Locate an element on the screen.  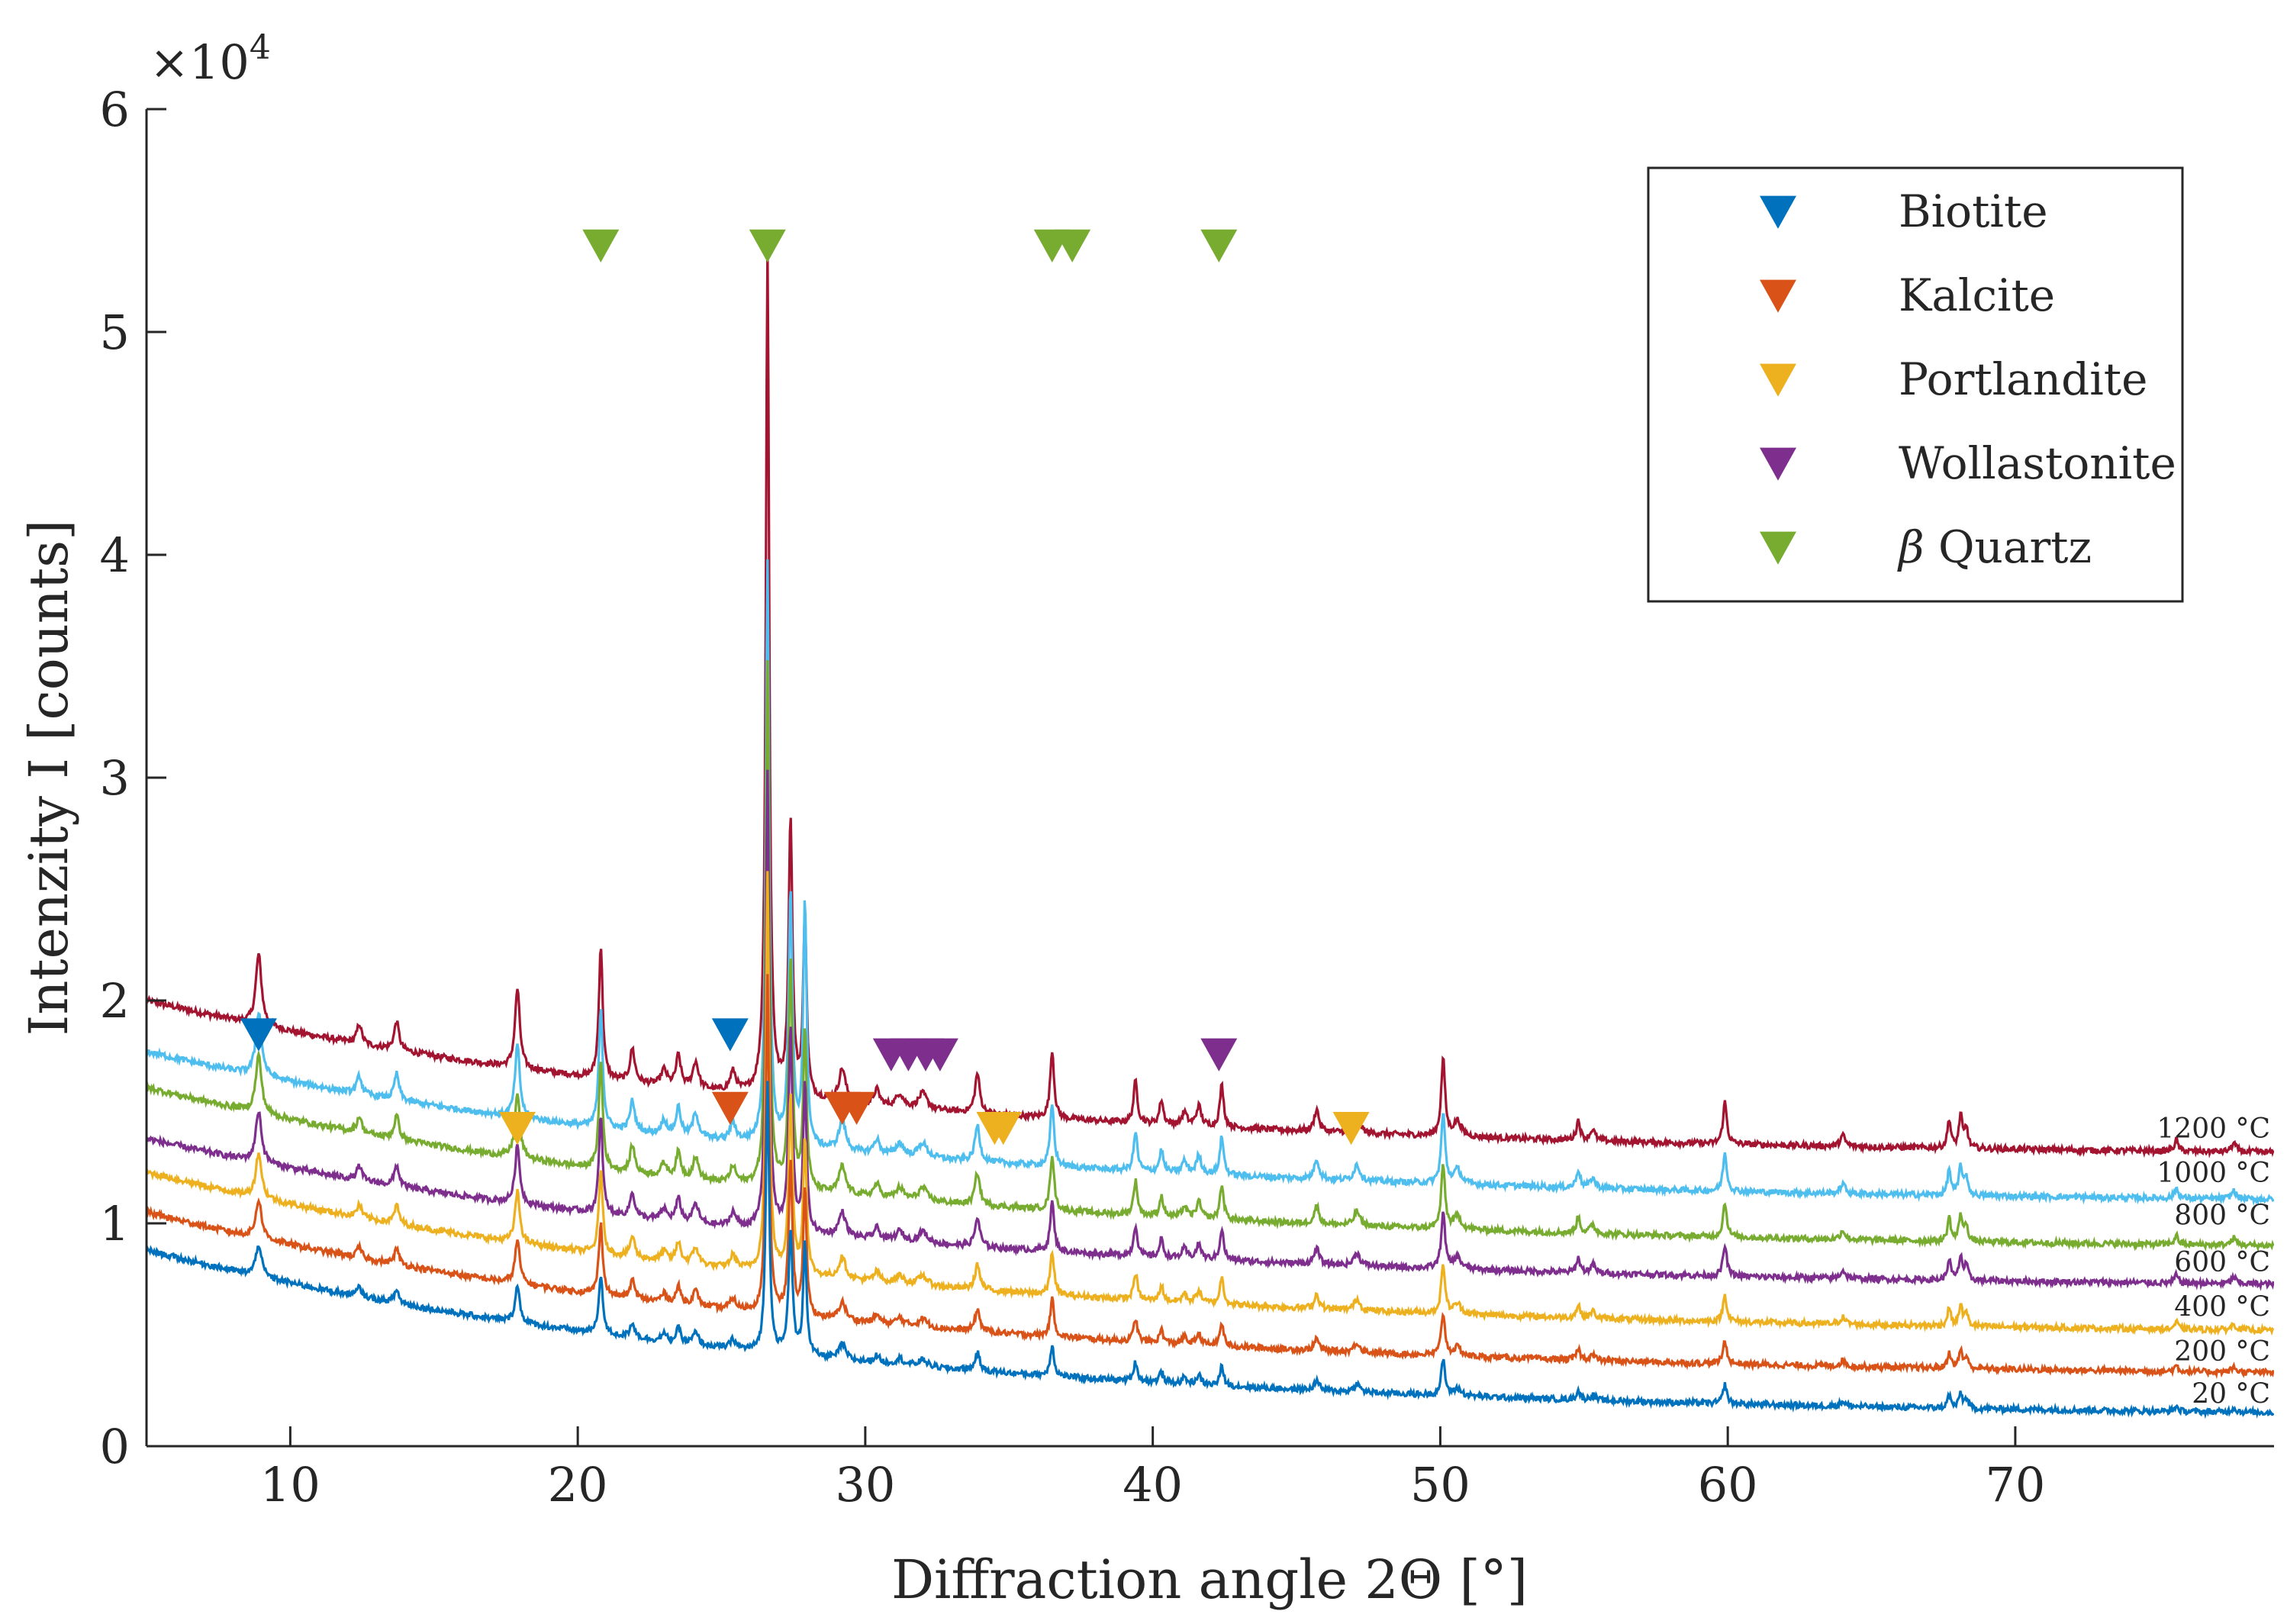
y-tick-label: 6 is located at coordinates (115, 109).